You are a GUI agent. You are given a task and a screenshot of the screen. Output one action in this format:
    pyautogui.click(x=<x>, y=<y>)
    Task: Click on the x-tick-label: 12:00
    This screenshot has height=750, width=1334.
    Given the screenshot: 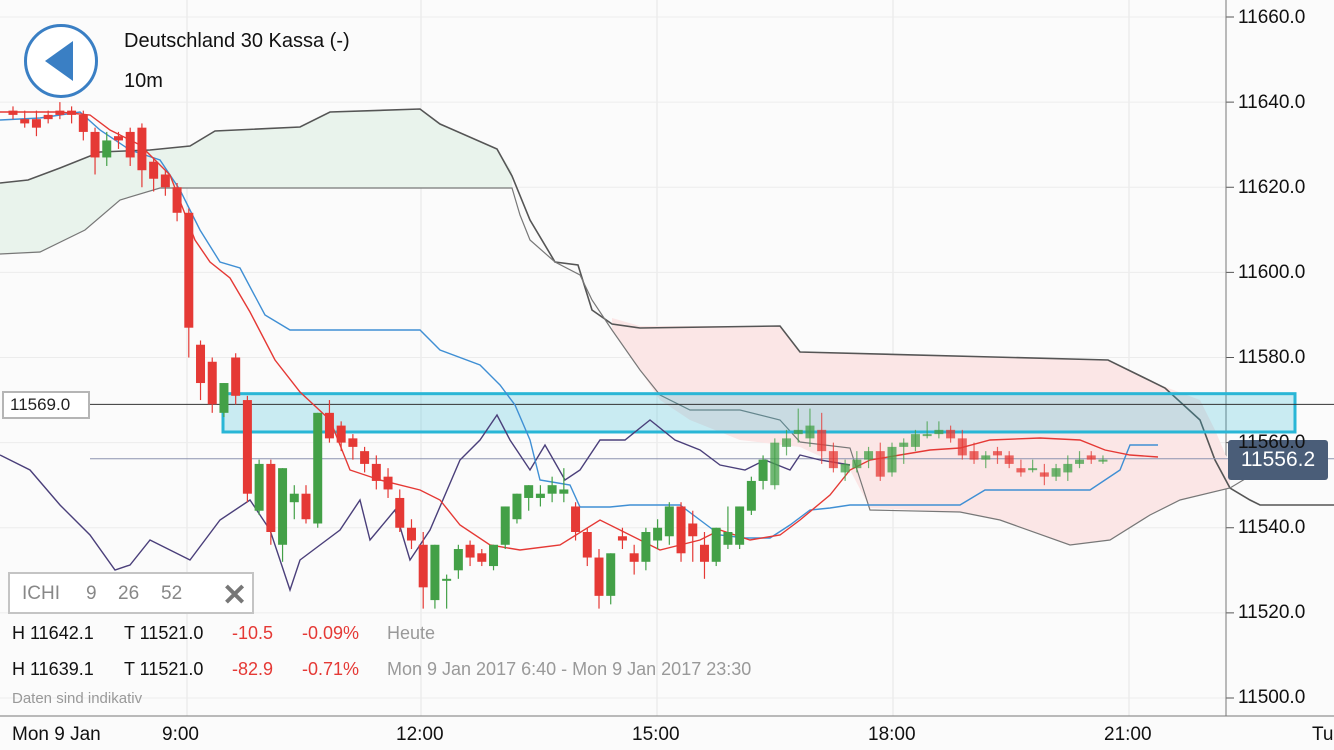 What is the action you would take?
    pyautogui.click(x=420, y=734)
    